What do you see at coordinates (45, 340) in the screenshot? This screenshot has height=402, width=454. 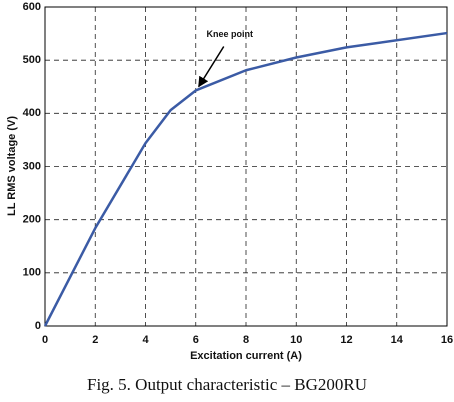 I see `x-tick-label: 0` at bounding box center [45, 340].